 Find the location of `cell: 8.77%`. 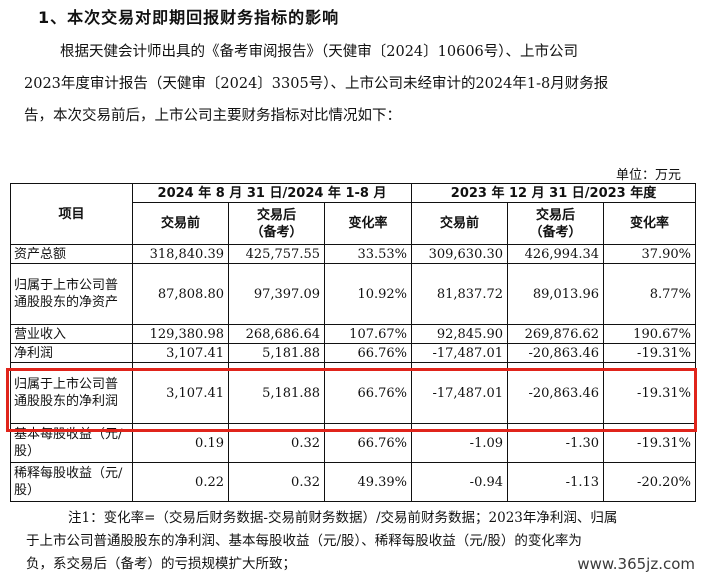

cell: 8.77% is located at coordinates (650, 294).